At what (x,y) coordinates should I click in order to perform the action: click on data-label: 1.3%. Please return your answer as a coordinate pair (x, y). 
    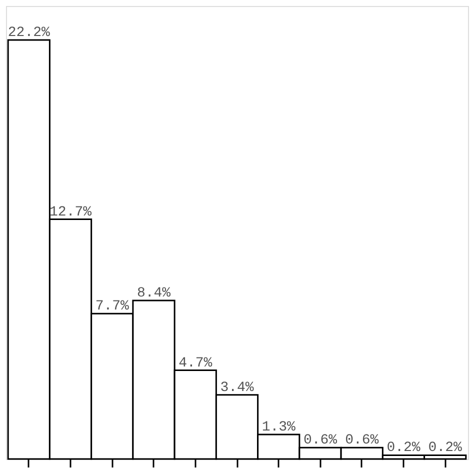
    Looking at the image, I should click on (279, 427).